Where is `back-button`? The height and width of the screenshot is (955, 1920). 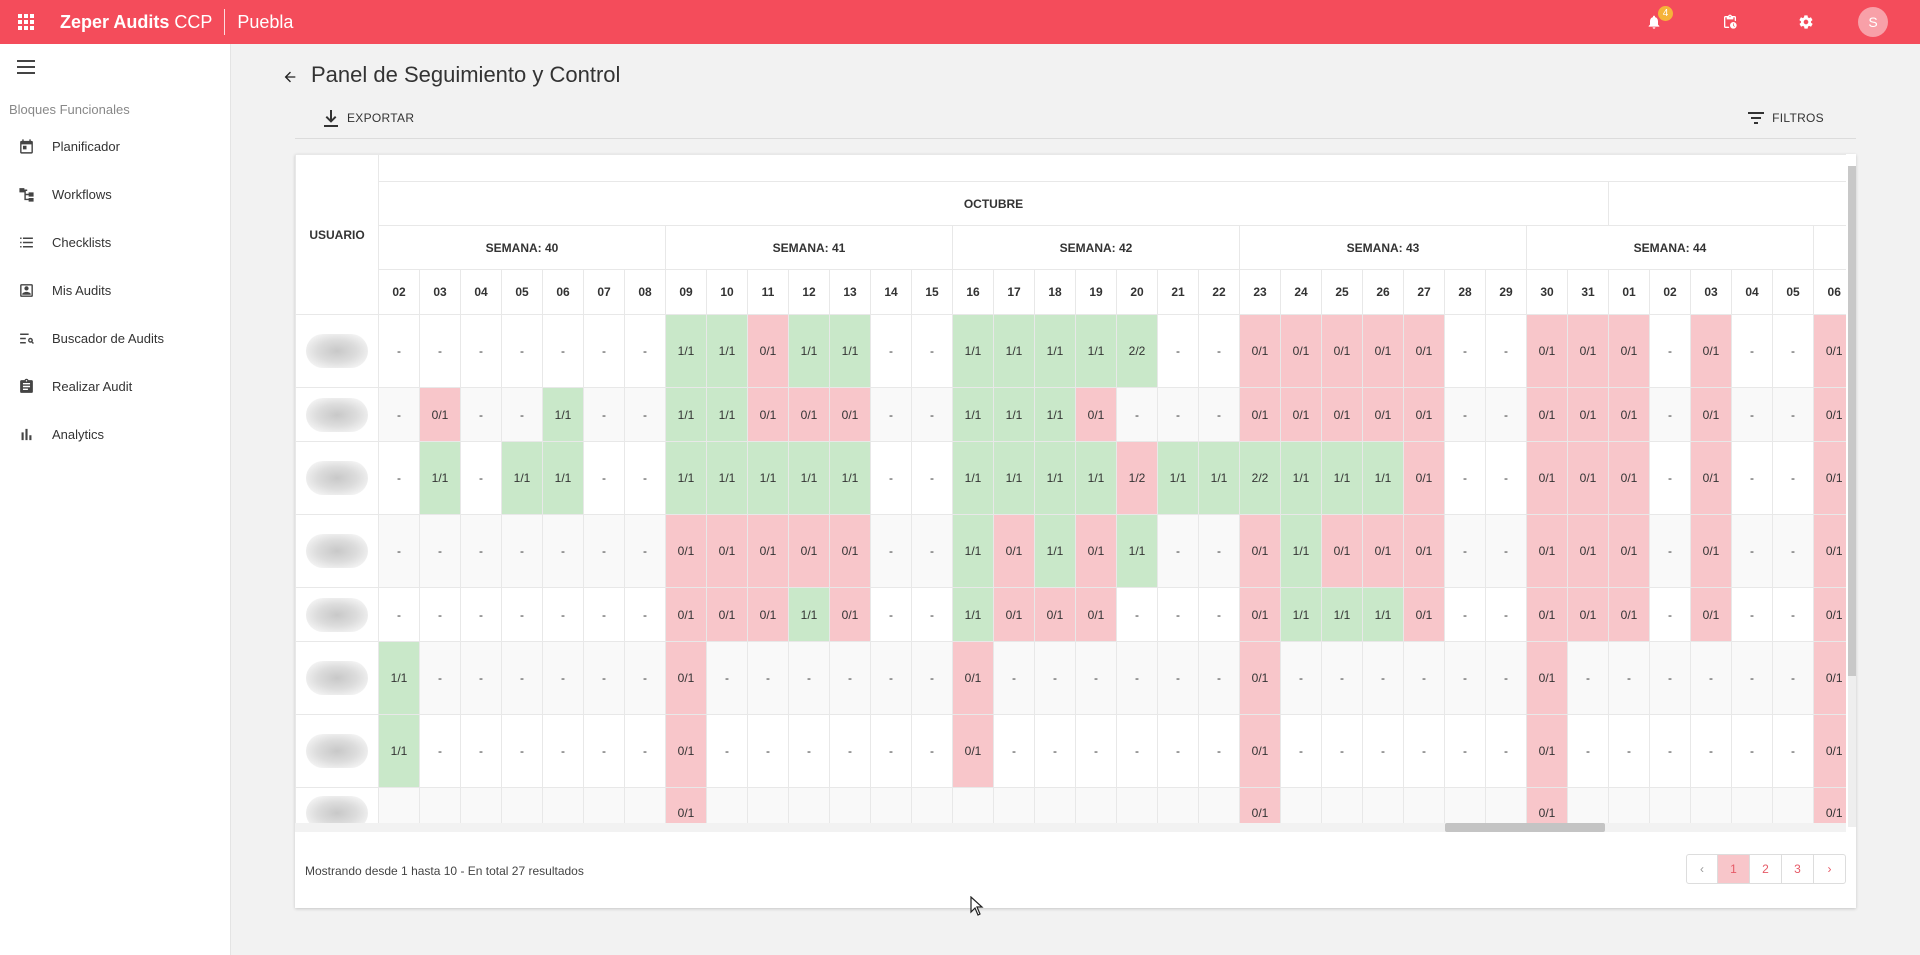 back-button is located at coordinates (290, 77).